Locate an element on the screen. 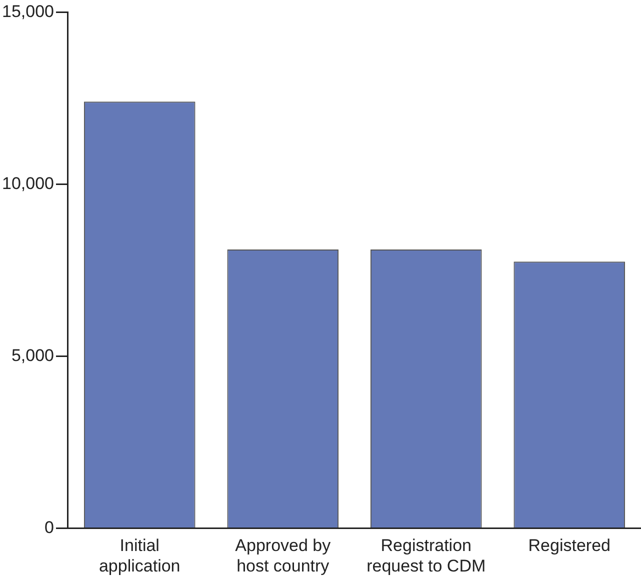  x-tick-label: Registered is located at coordinates (569, 546).